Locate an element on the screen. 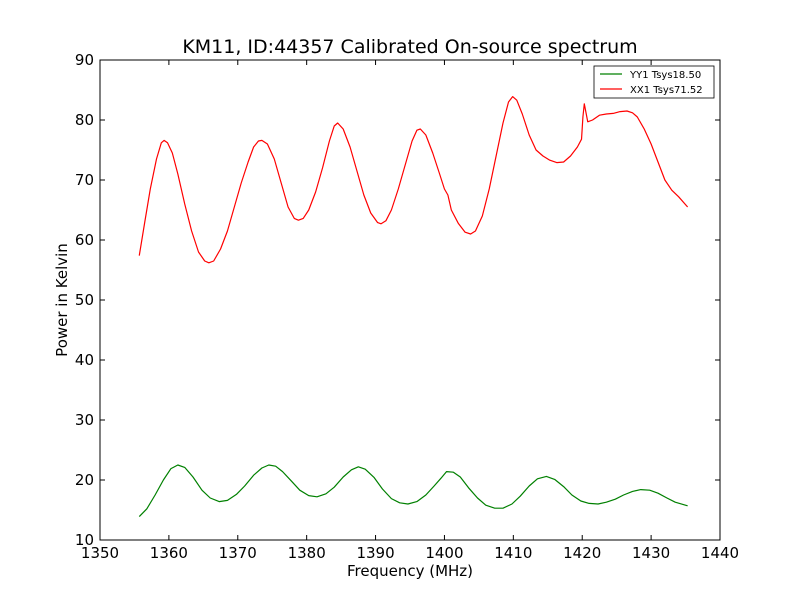  x-tick-label: 1420 is located at coordinates (582, 553).